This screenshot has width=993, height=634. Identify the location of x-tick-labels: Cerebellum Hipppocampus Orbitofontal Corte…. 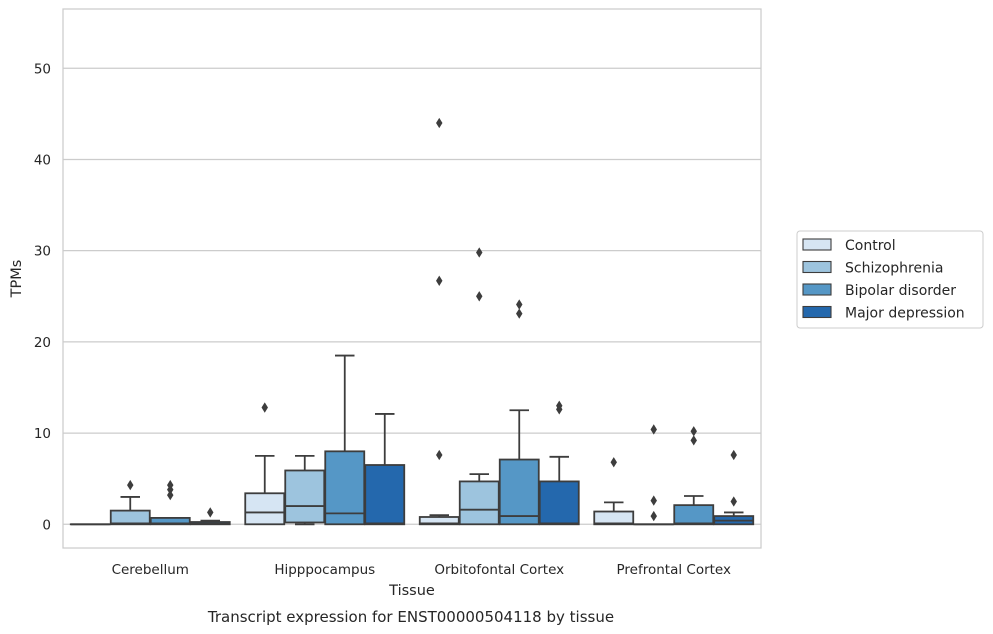
(421, 570).